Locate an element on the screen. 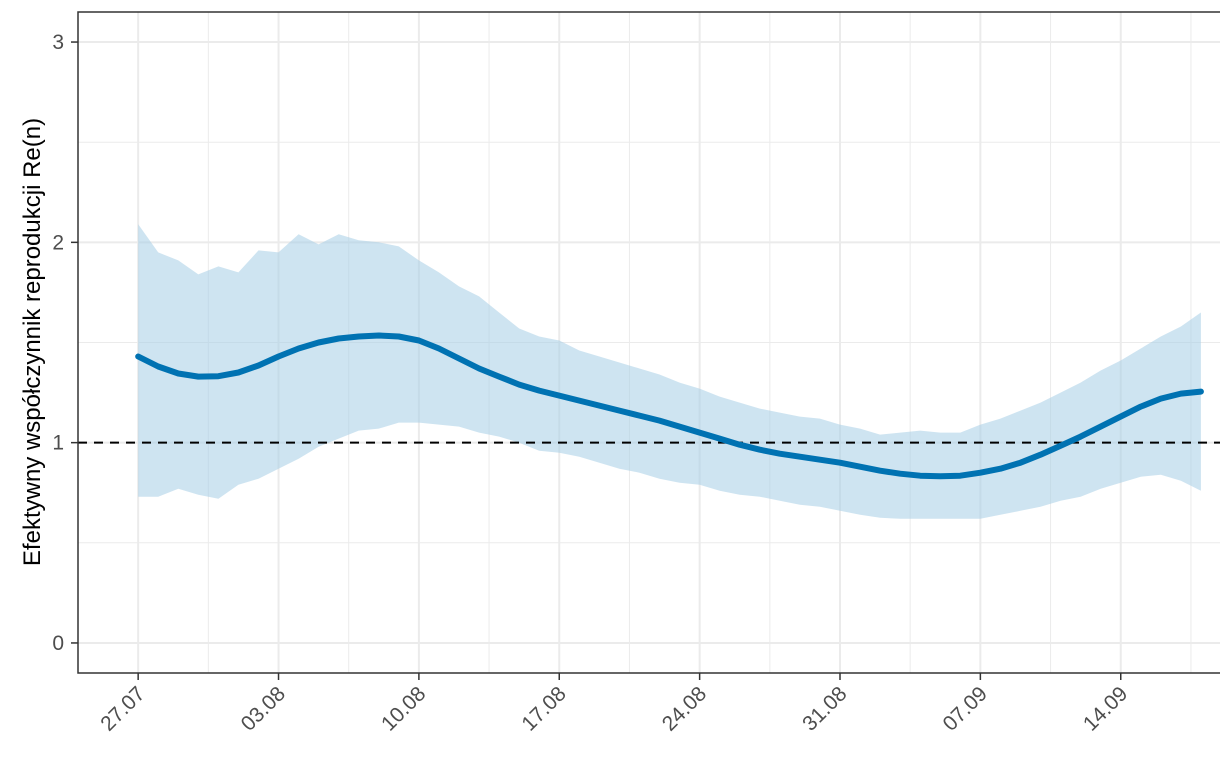 The height and width of the screenshot is (762, 1220). x-tick-label-7: 14.09 is located at coordinates (1105, 708).